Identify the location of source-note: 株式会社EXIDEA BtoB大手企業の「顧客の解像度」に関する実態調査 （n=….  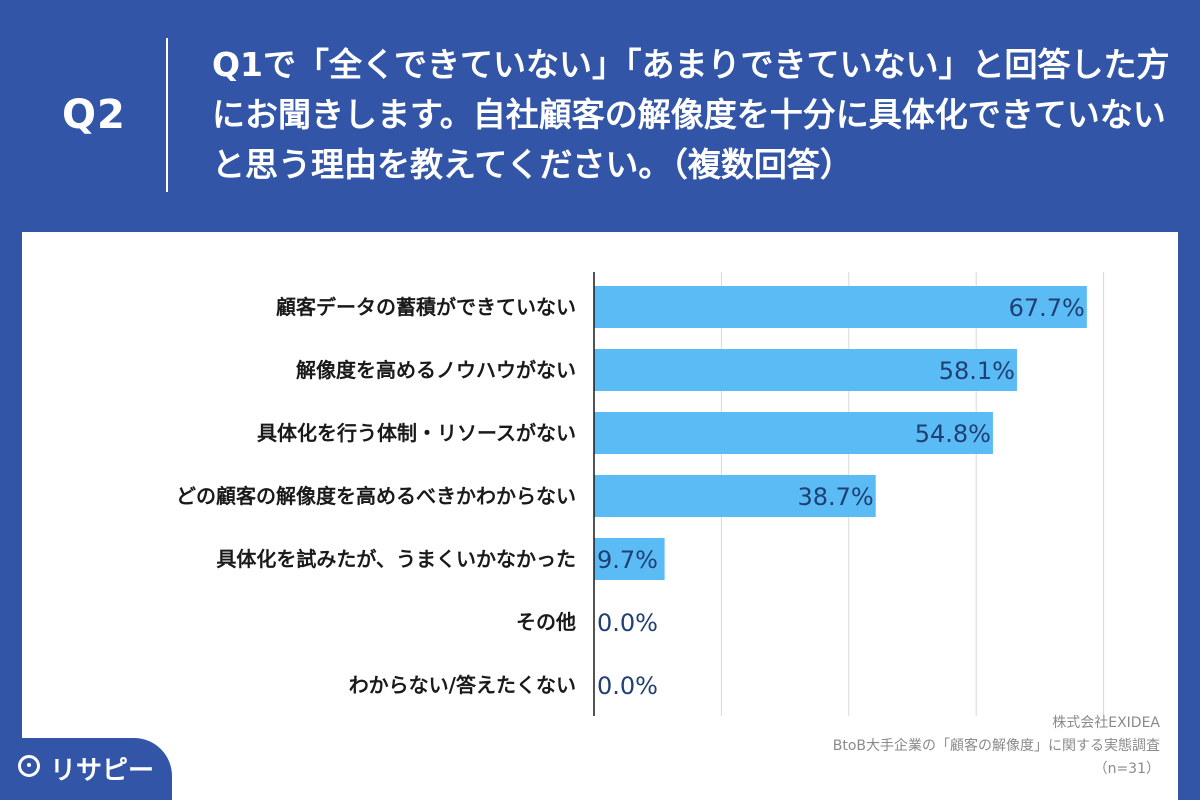
(996, 746).